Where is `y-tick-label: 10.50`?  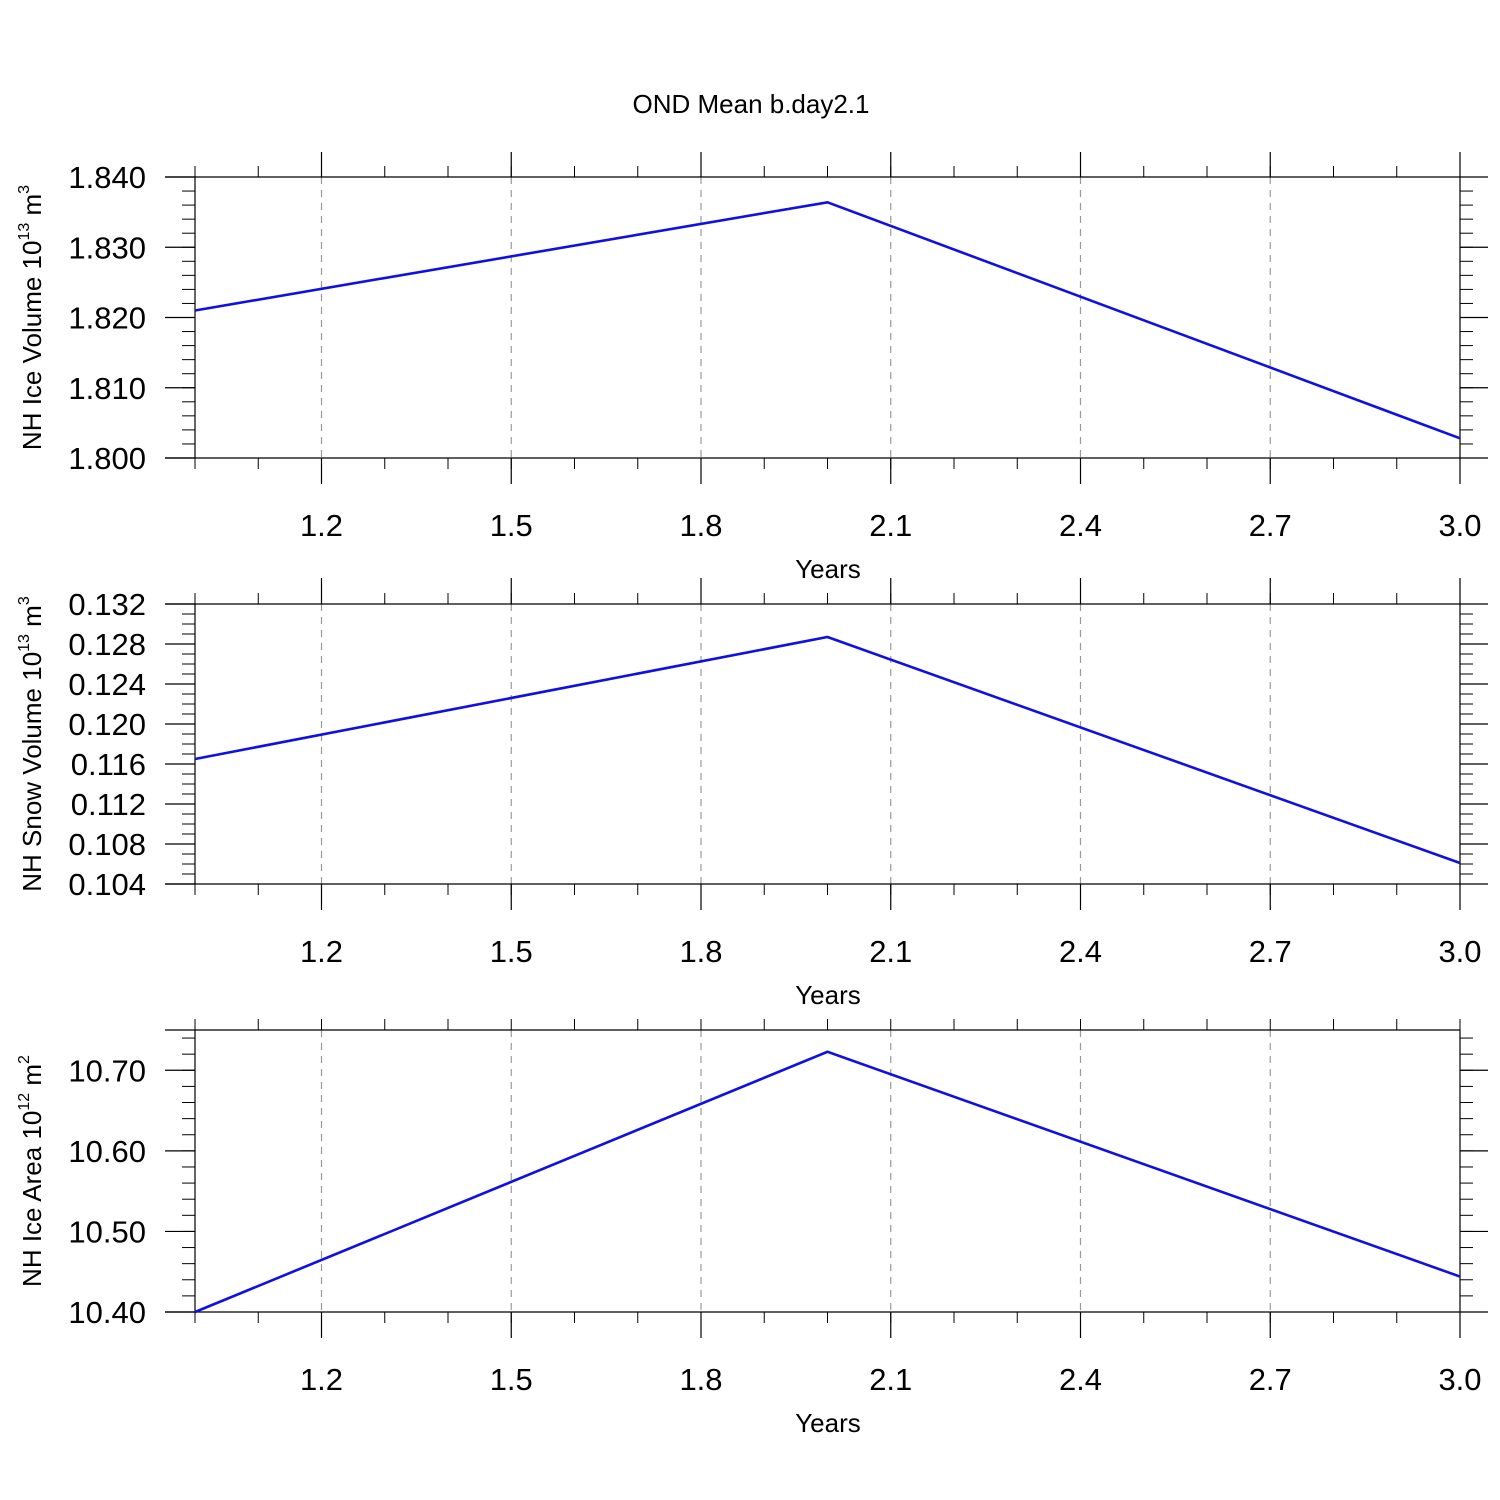 y-tick-label: 10.50 is located at coordinates (107, 1231).